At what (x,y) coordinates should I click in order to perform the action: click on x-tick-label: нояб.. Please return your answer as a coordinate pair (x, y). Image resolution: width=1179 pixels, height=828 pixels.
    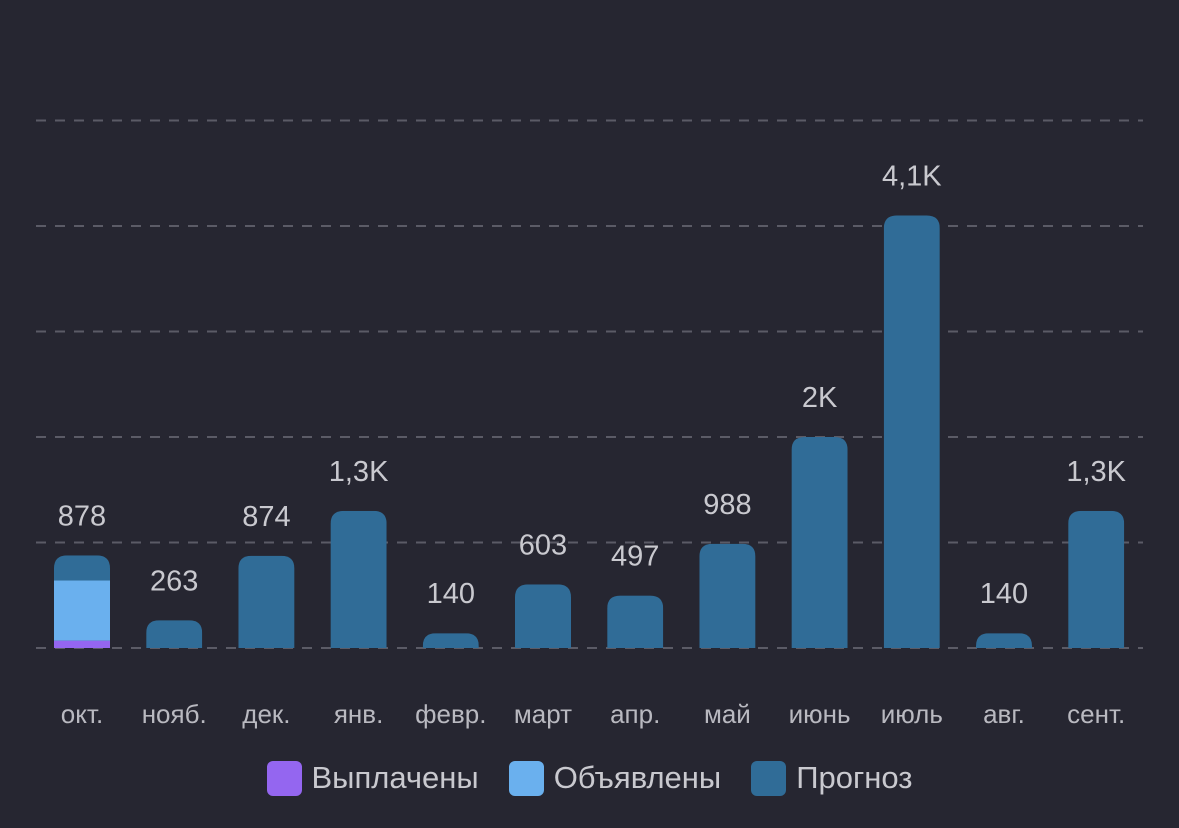
    Looking at the image, I should click on (174, 714).